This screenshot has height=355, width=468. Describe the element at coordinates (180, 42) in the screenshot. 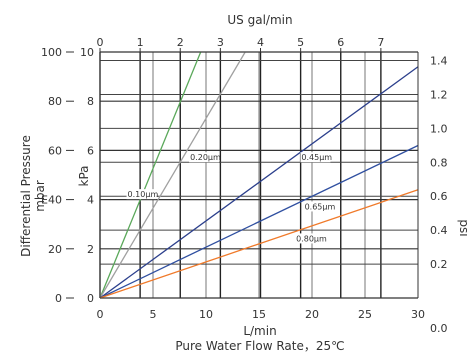

I see `top-tick-label: 2` at that location.